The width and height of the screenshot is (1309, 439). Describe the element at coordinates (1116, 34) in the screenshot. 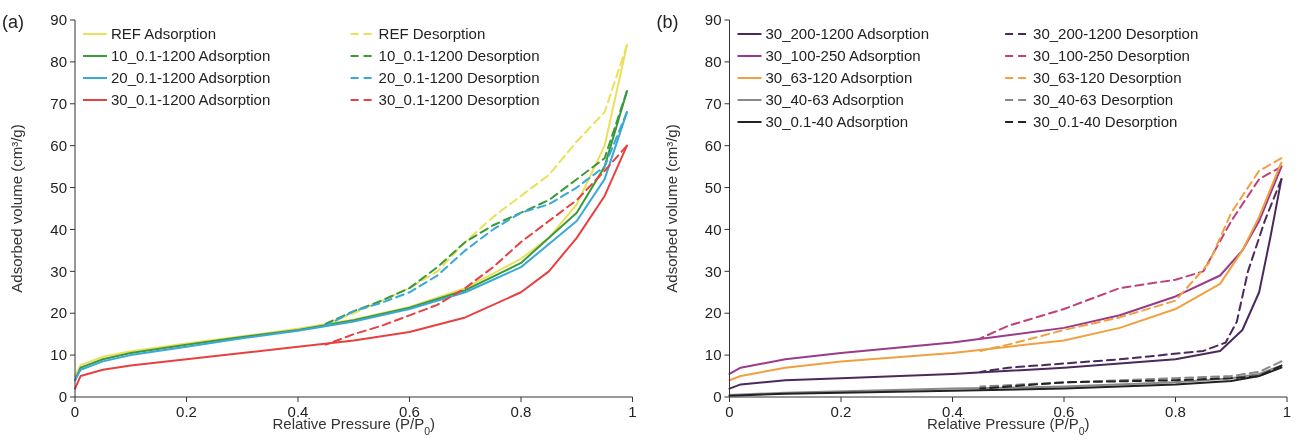

I see `legend-label: 30_200-1200 Desorption` at that location.